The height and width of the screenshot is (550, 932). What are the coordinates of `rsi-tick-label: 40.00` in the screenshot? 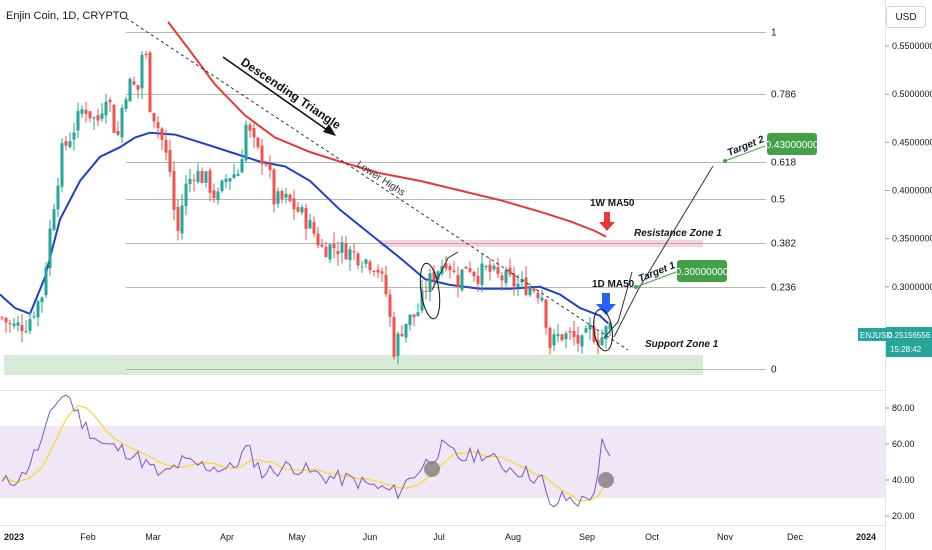 It's located at (903, 480).